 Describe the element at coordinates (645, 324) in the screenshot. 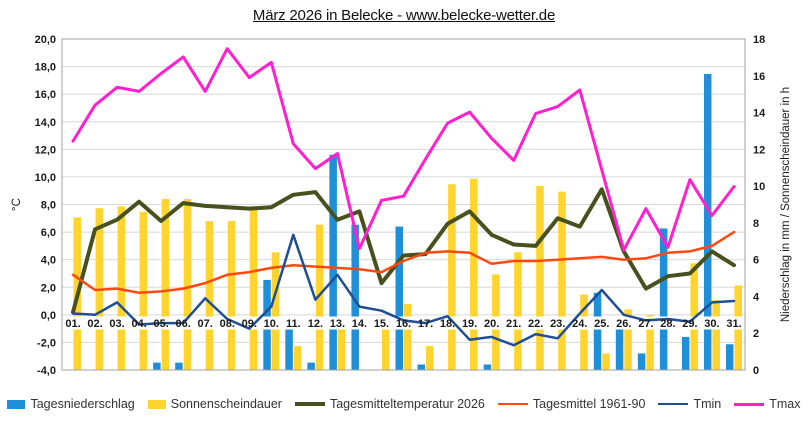

I see `x-tick-label: 27.` at that location.